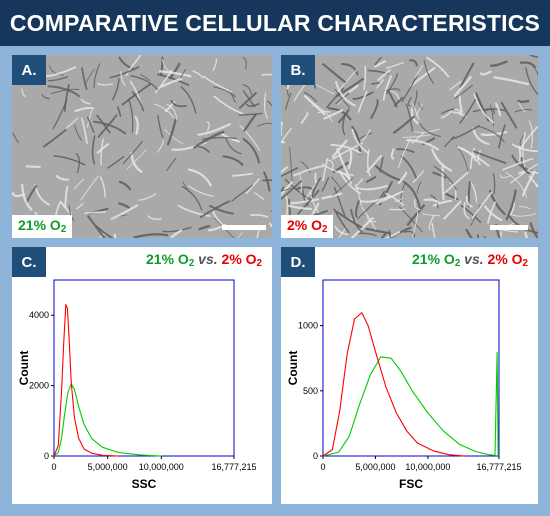  I want to click on y-tick-label: 2000, so click(39, 386).